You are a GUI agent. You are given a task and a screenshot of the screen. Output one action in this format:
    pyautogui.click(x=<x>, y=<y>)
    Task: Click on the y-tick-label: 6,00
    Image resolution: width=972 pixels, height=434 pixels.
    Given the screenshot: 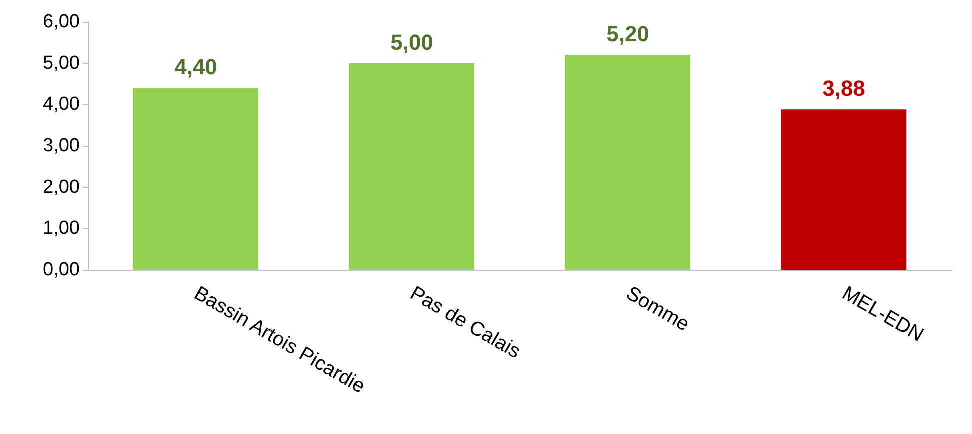 What is the action you would take?
    pyautogui.click(x=61, y=22)
    